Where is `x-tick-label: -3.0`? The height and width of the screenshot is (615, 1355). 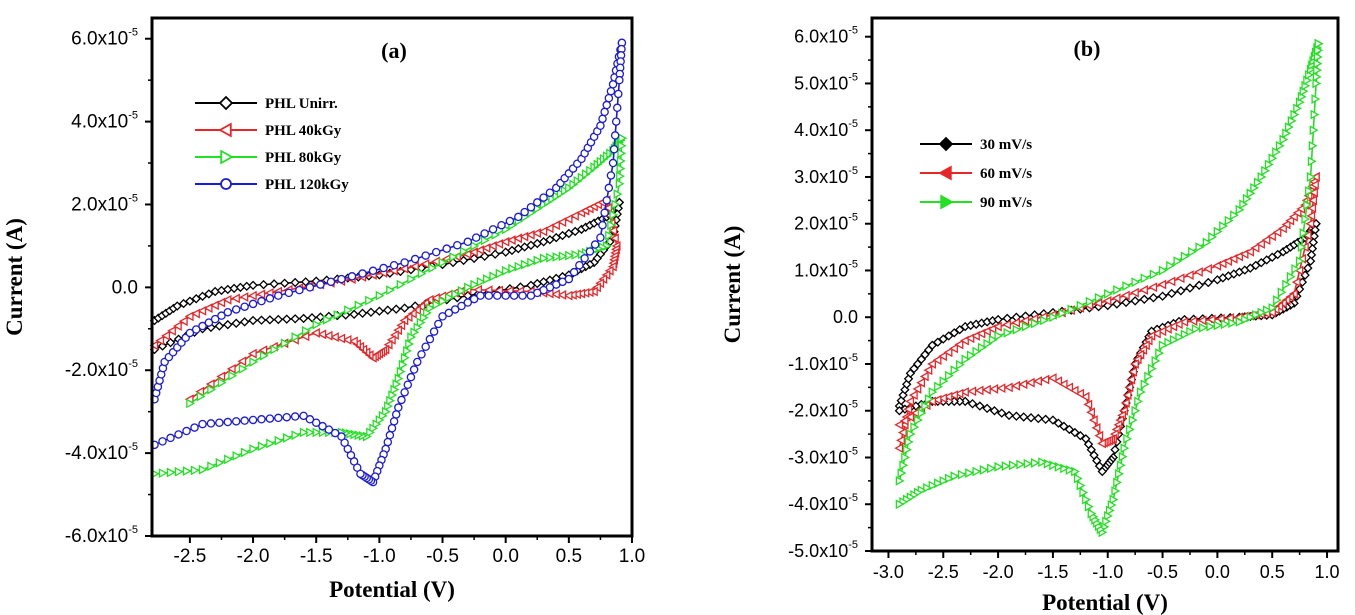
x-tick-label: -3.0 is located at coordinates (888, 572).